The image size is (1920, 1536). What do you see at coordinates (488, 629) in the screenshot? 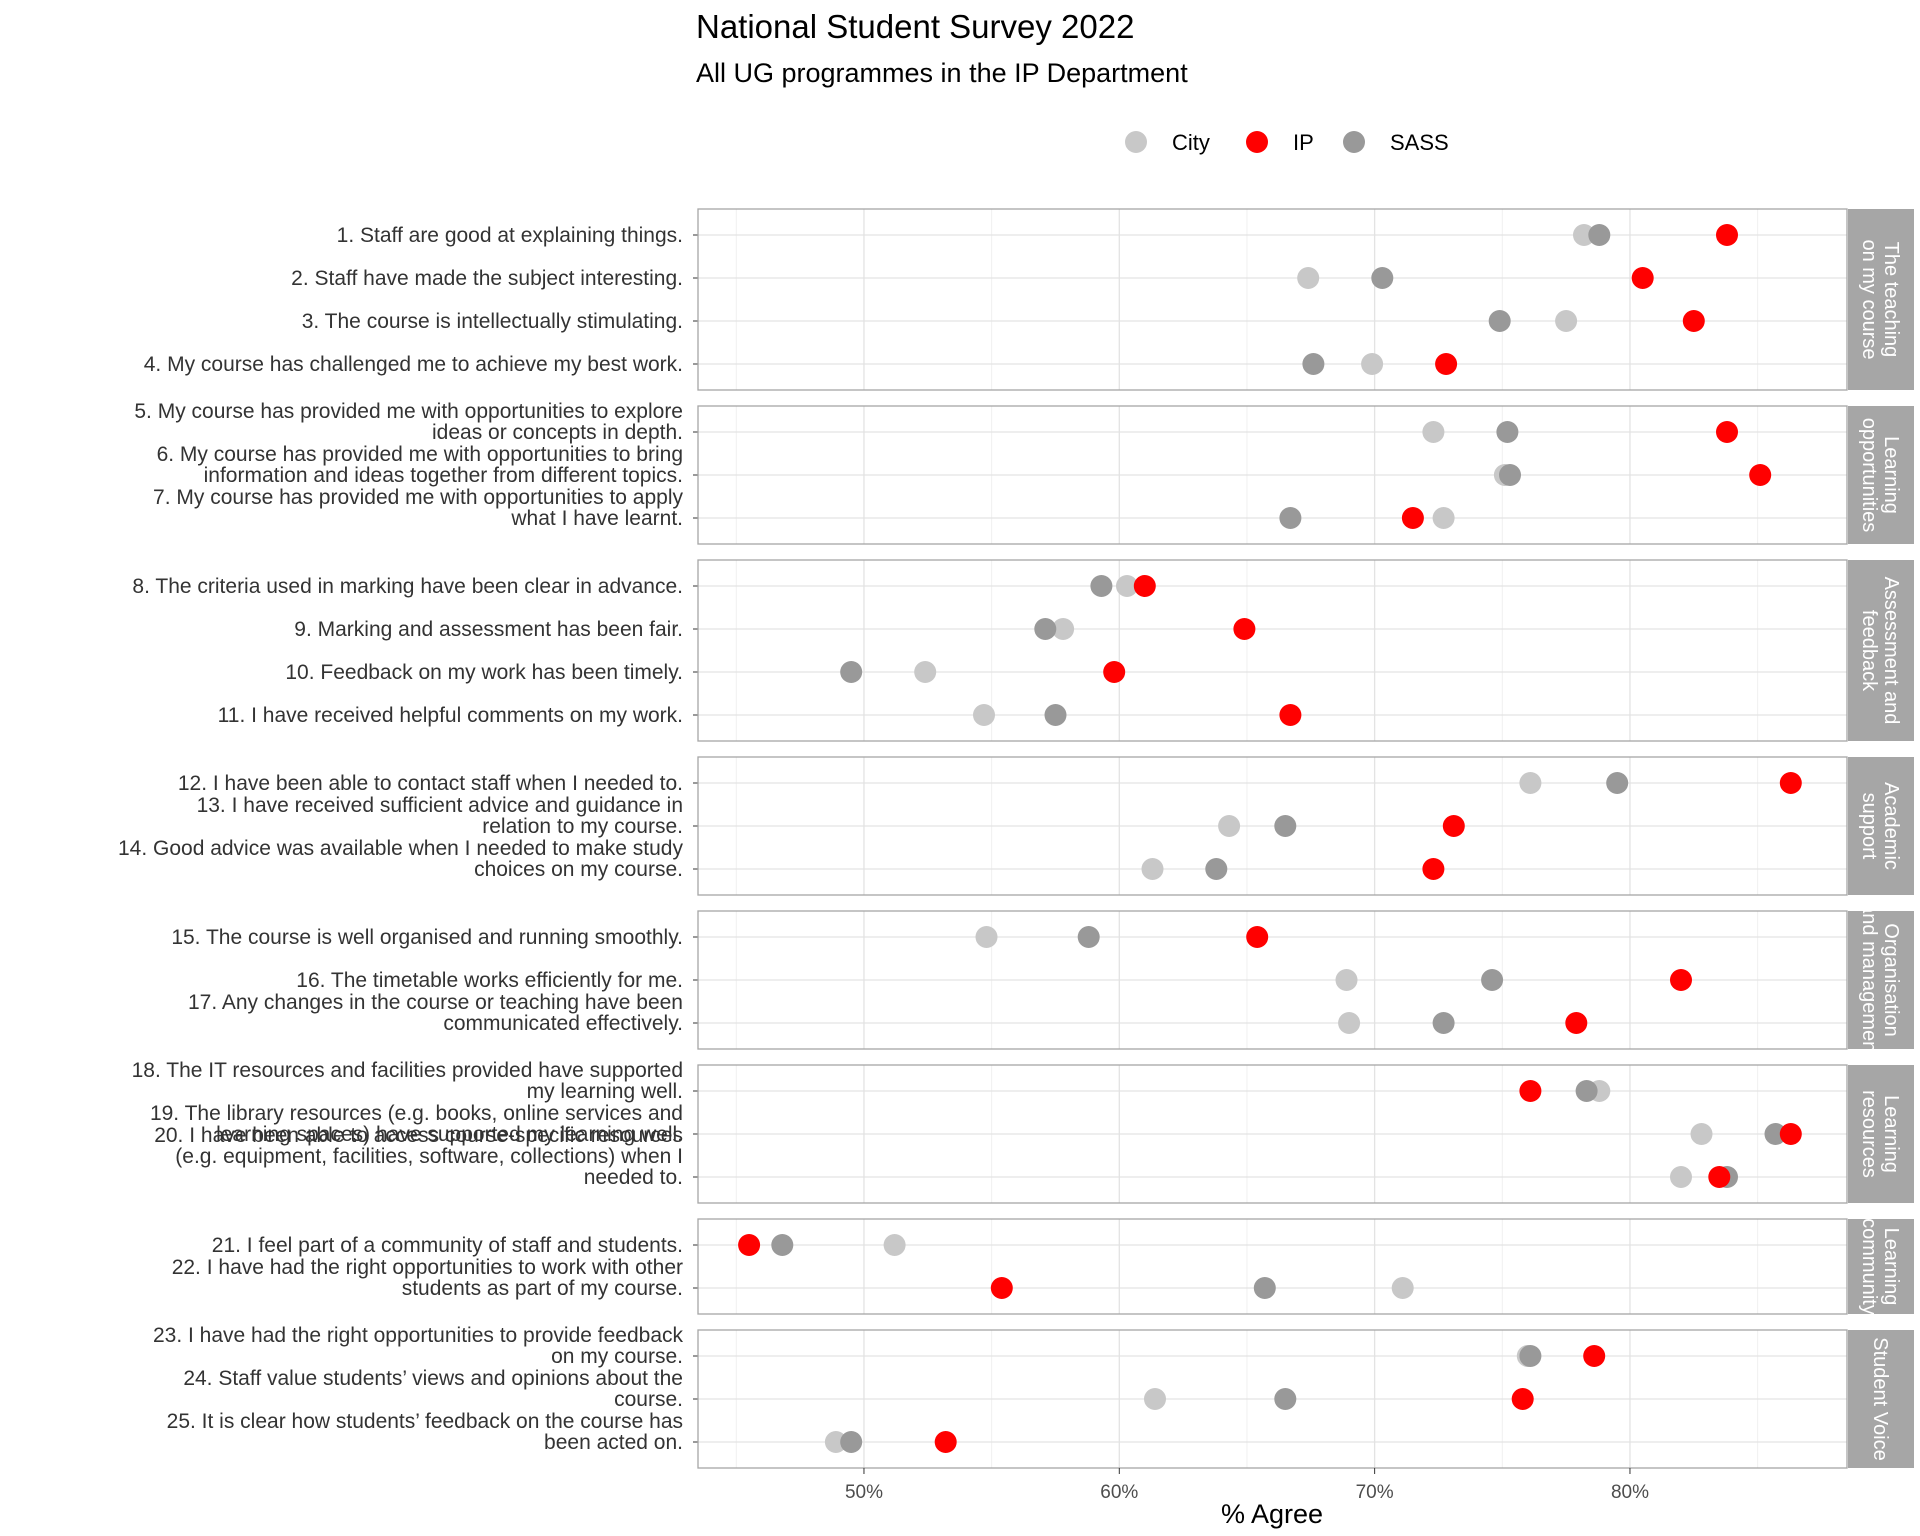
I see `question-label: 9. Marking and assessment has been fair.` at bounding box center [488, 629].